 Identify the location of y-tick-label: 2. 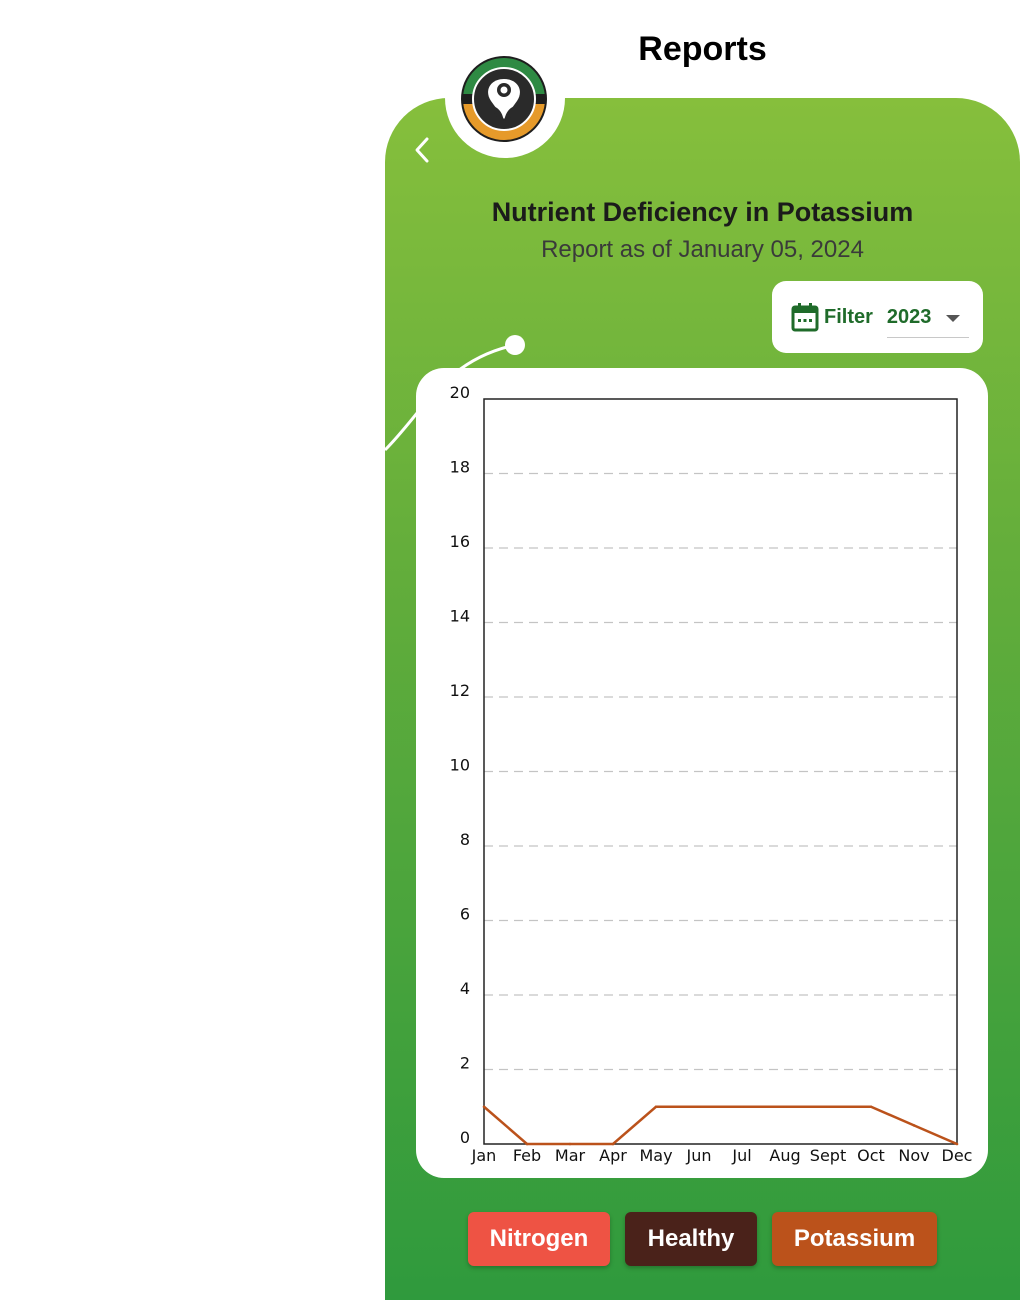
(465, 1063).